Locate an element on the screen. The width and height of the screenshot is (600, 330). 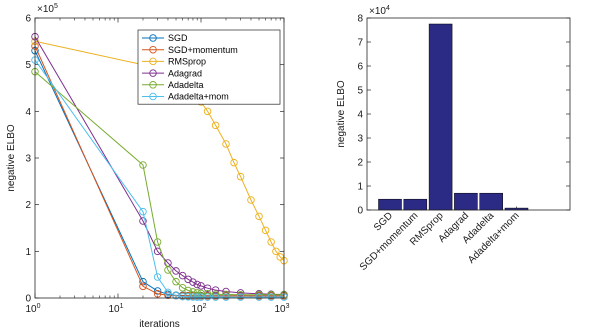
x-axis-label: iterations is located at coordinates (159, 324).